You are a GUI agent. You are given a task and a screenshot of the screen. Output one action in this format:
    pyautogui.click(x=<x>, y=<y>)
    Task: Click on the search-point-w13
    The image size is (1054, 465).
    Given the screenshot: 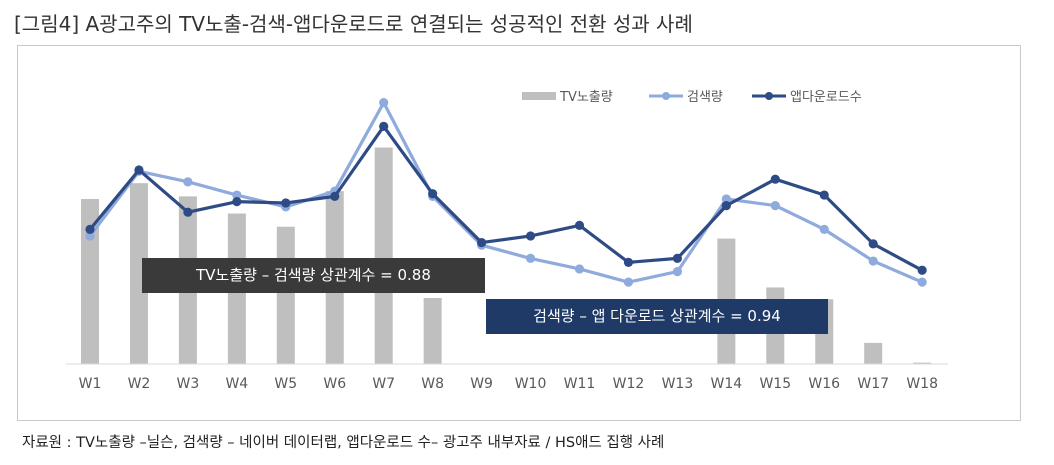 What is the action you would take?
    pyautogui.click(x=677, y=272)
    